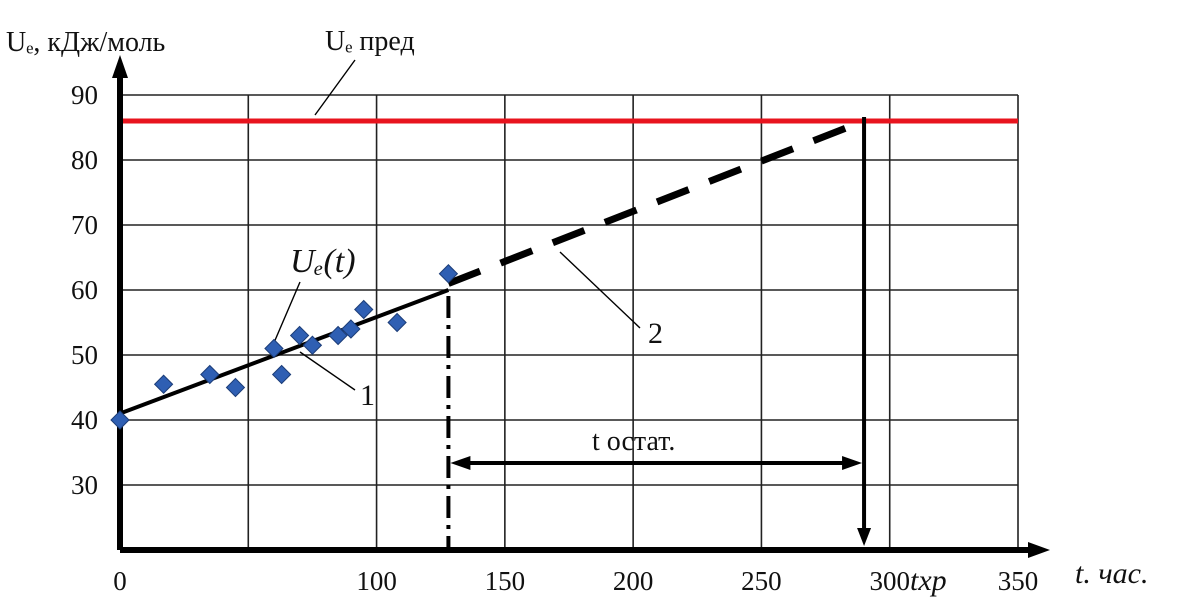  What do you see at coordinates (120, 66) in the screenshot?
I see `y-axis-arrow` at bounding box center [120, 66].